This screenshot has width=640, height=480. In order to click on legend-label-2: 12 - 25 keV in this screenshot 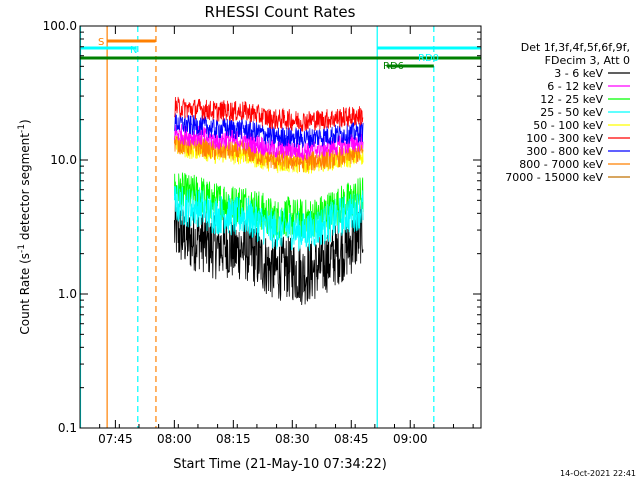, I will do `click(571, 99)`.